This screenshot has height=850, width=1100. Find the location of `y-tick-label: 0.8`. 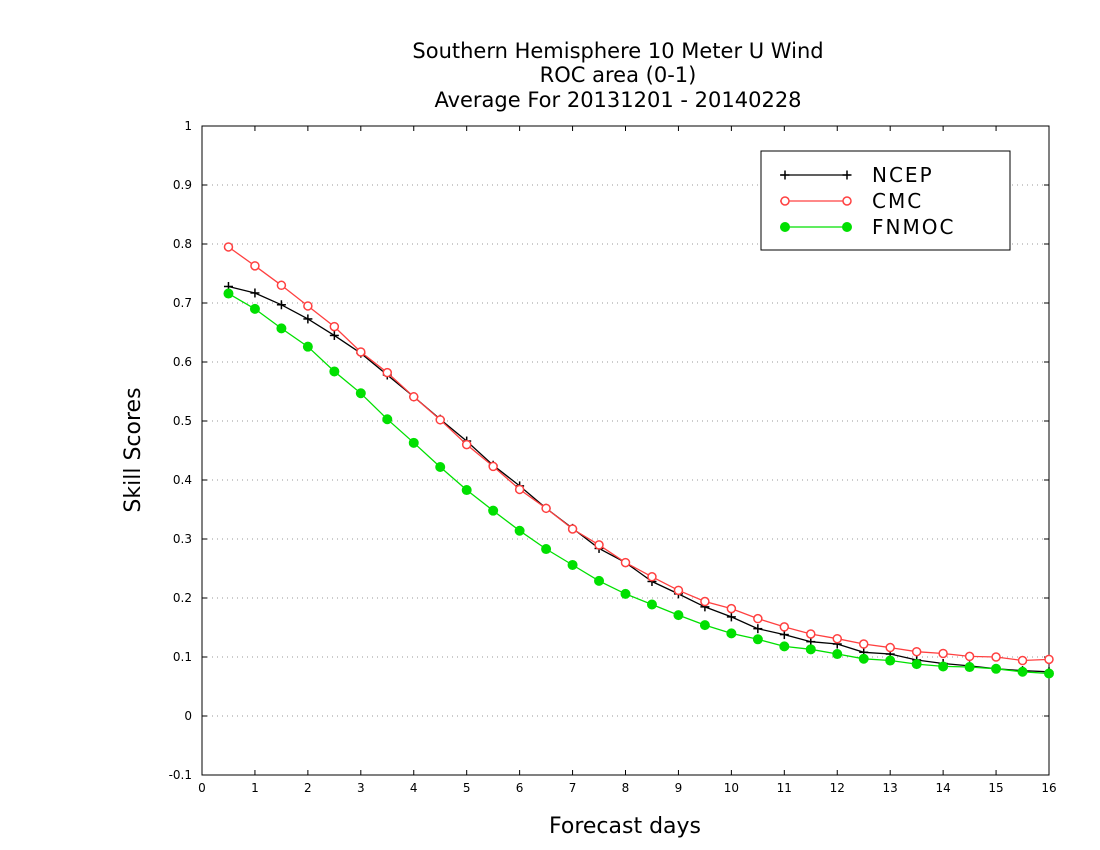

y-tick-label: 0.8 is located at coordinates (182, 244).